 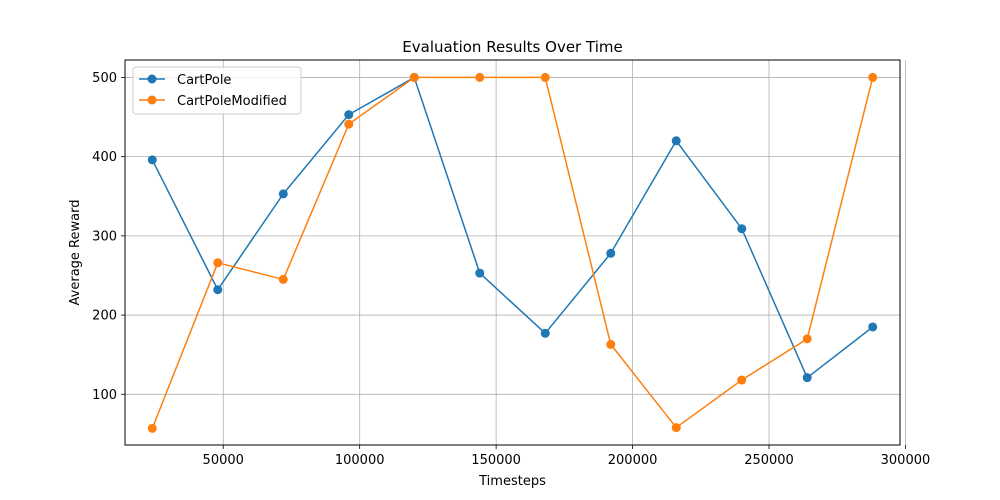 I want to click on y-axis-label: Average Reward, so click(x=75, y=253).